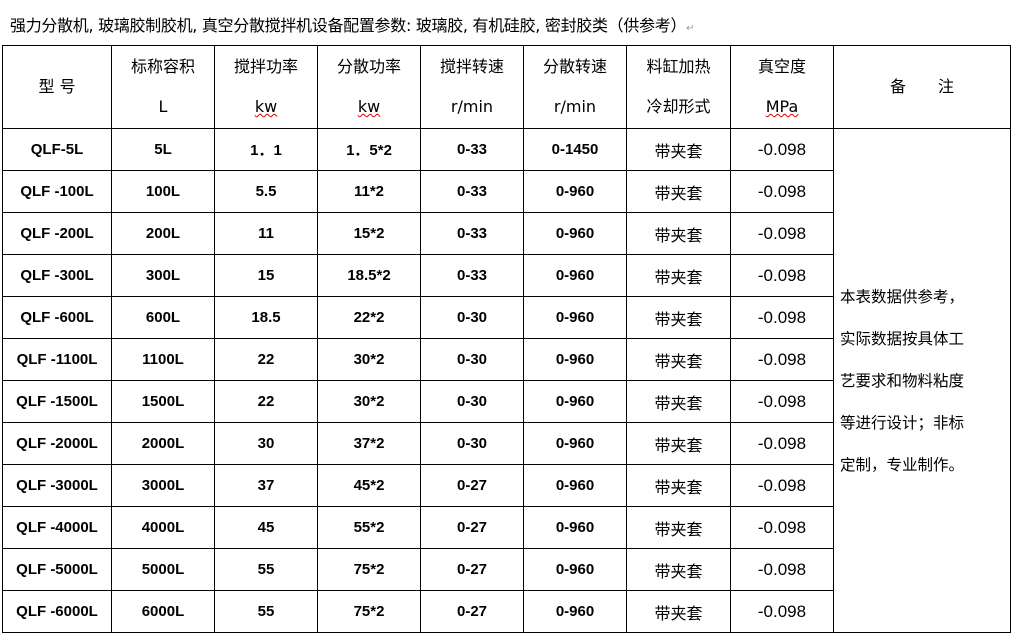  What do you see at coordinates (265, 66) in the screenshot?
I see `header-line1: 搅拌功率` at bounding box center [265, 66].